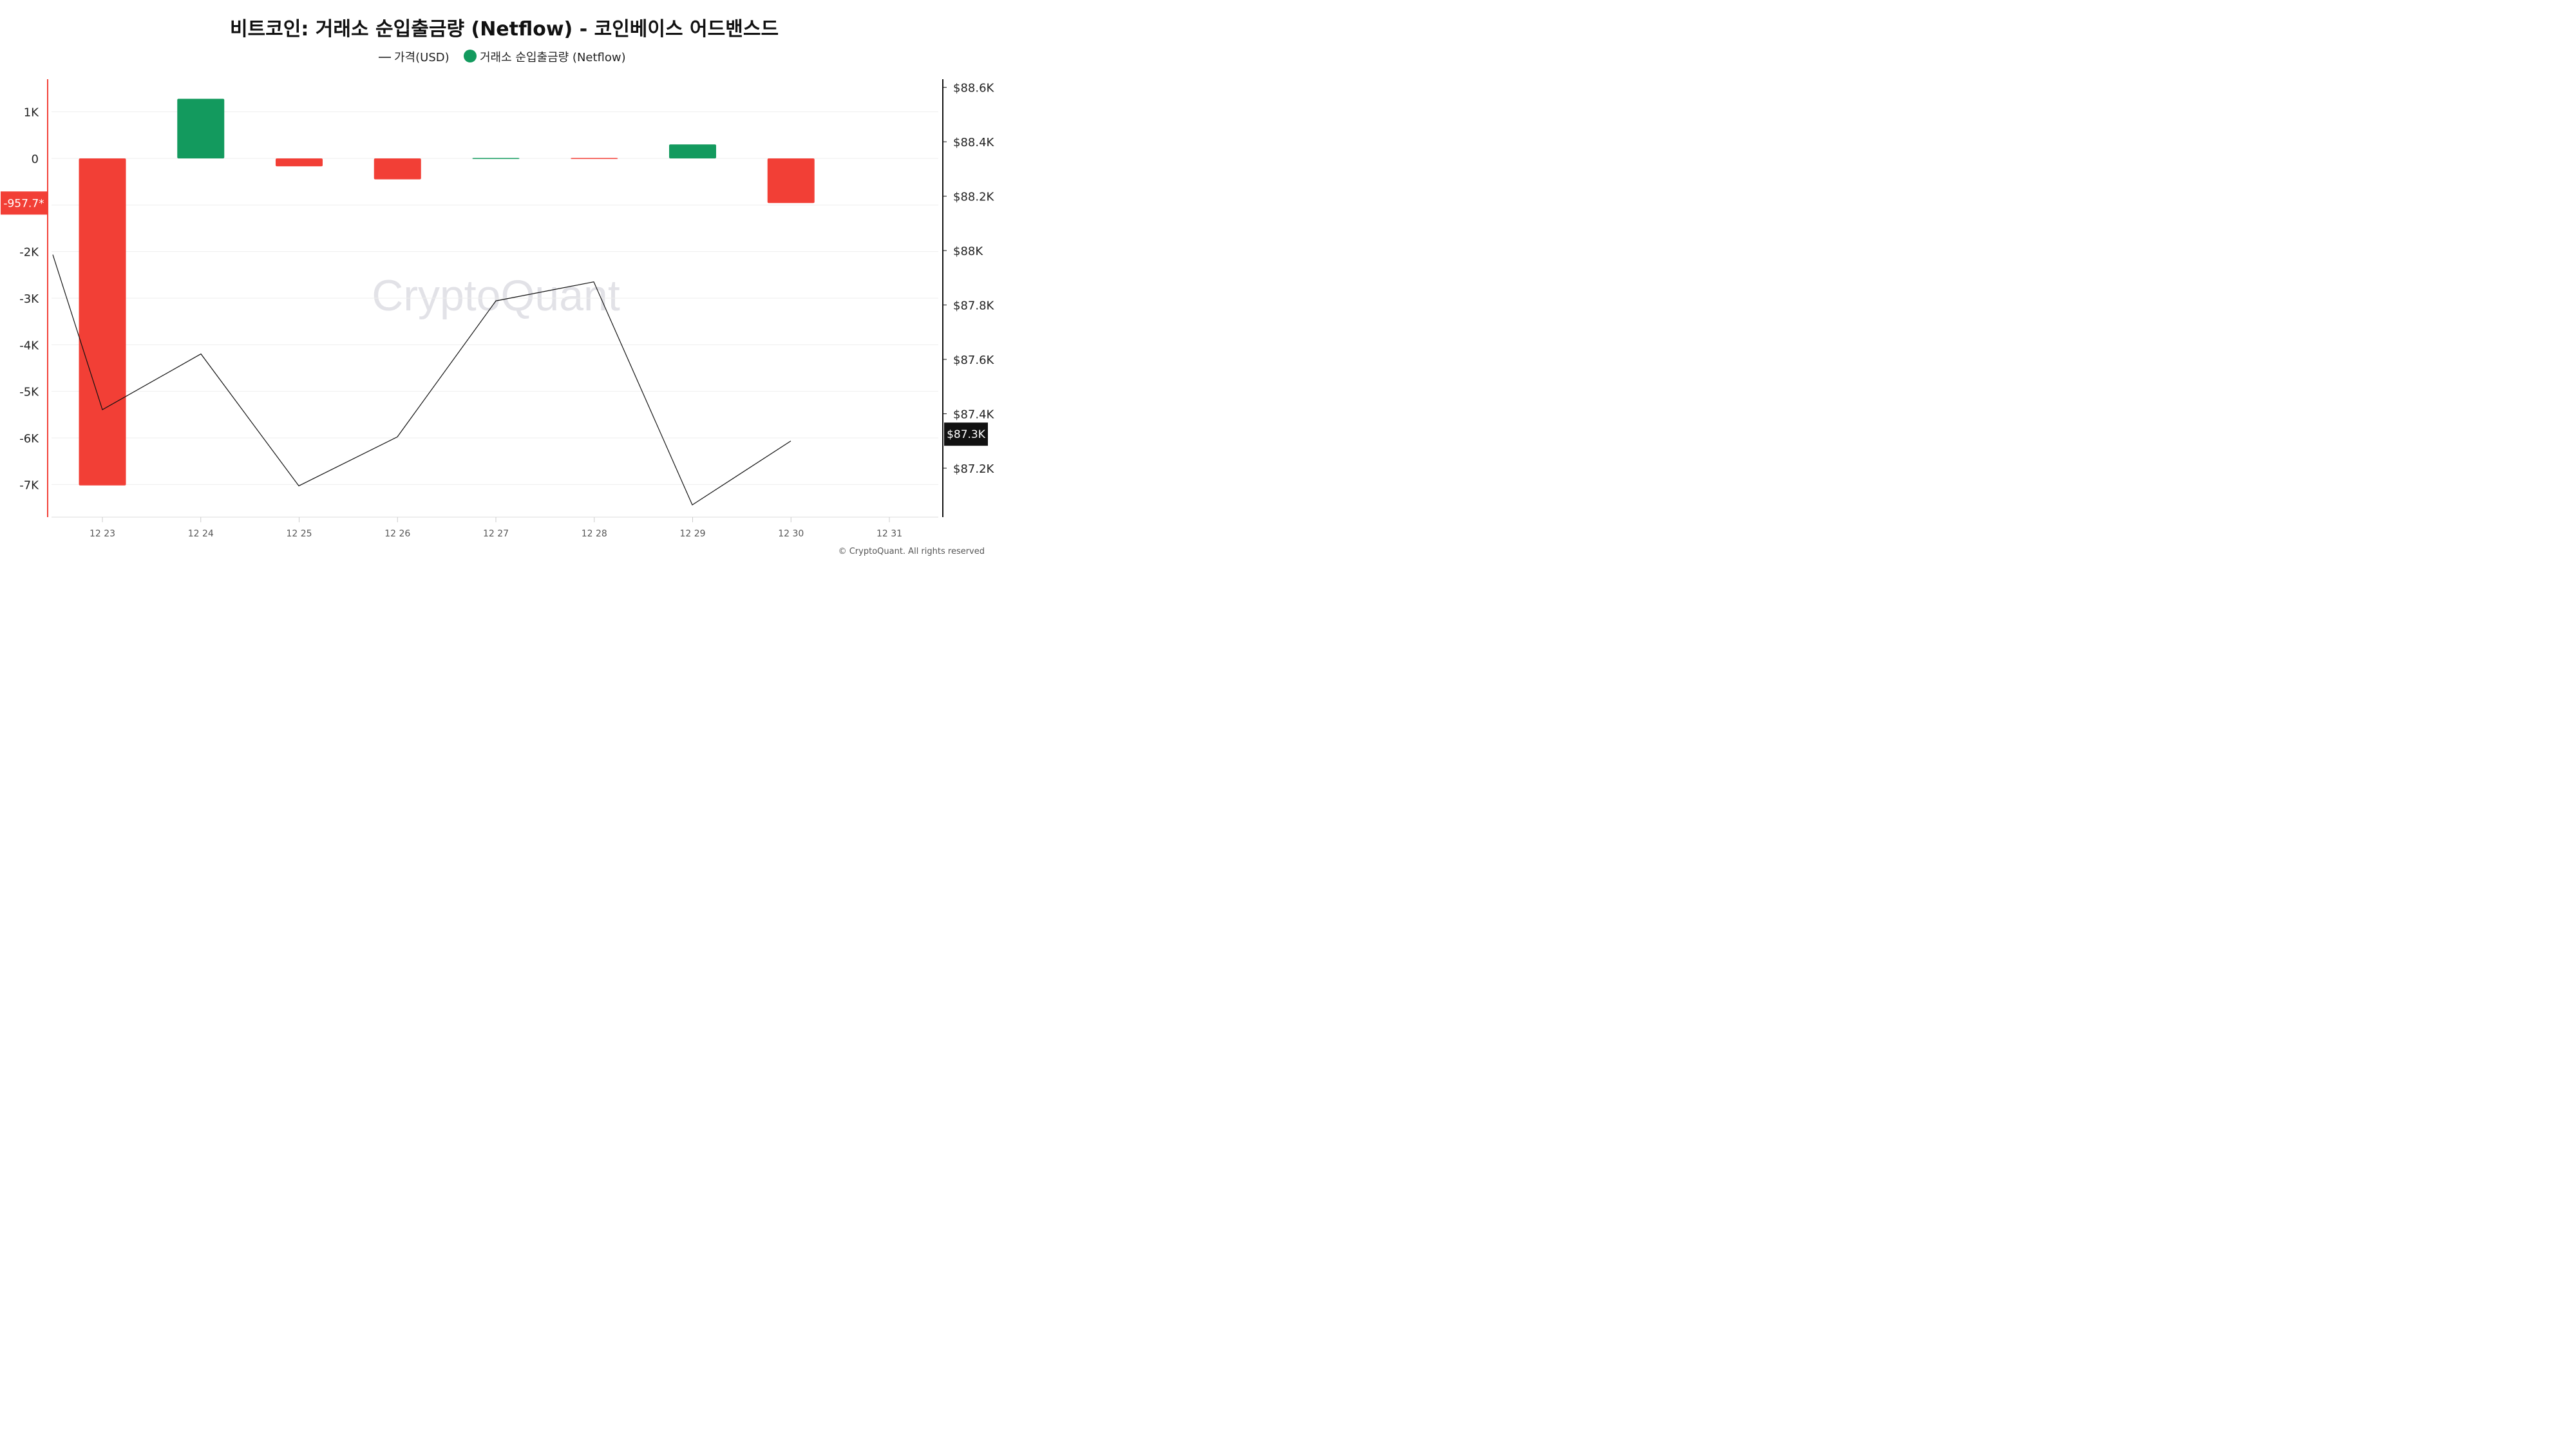 This screenshot has width=2576, height=1449. I want to click on netflow-bars, so click(447, 293).